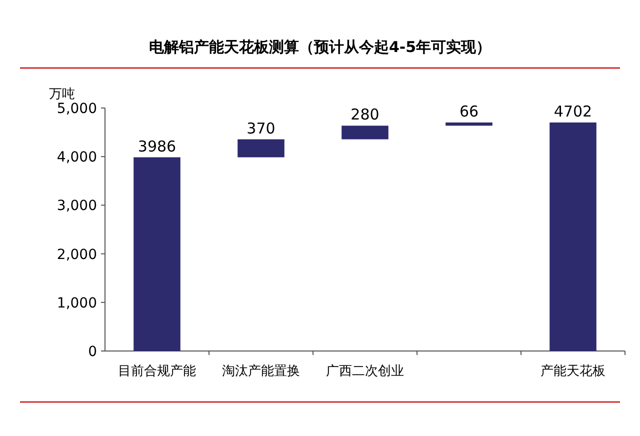  Describe the element at coordinates (573, 111) in the screenshot. I see `data-label: 4702` at that location.